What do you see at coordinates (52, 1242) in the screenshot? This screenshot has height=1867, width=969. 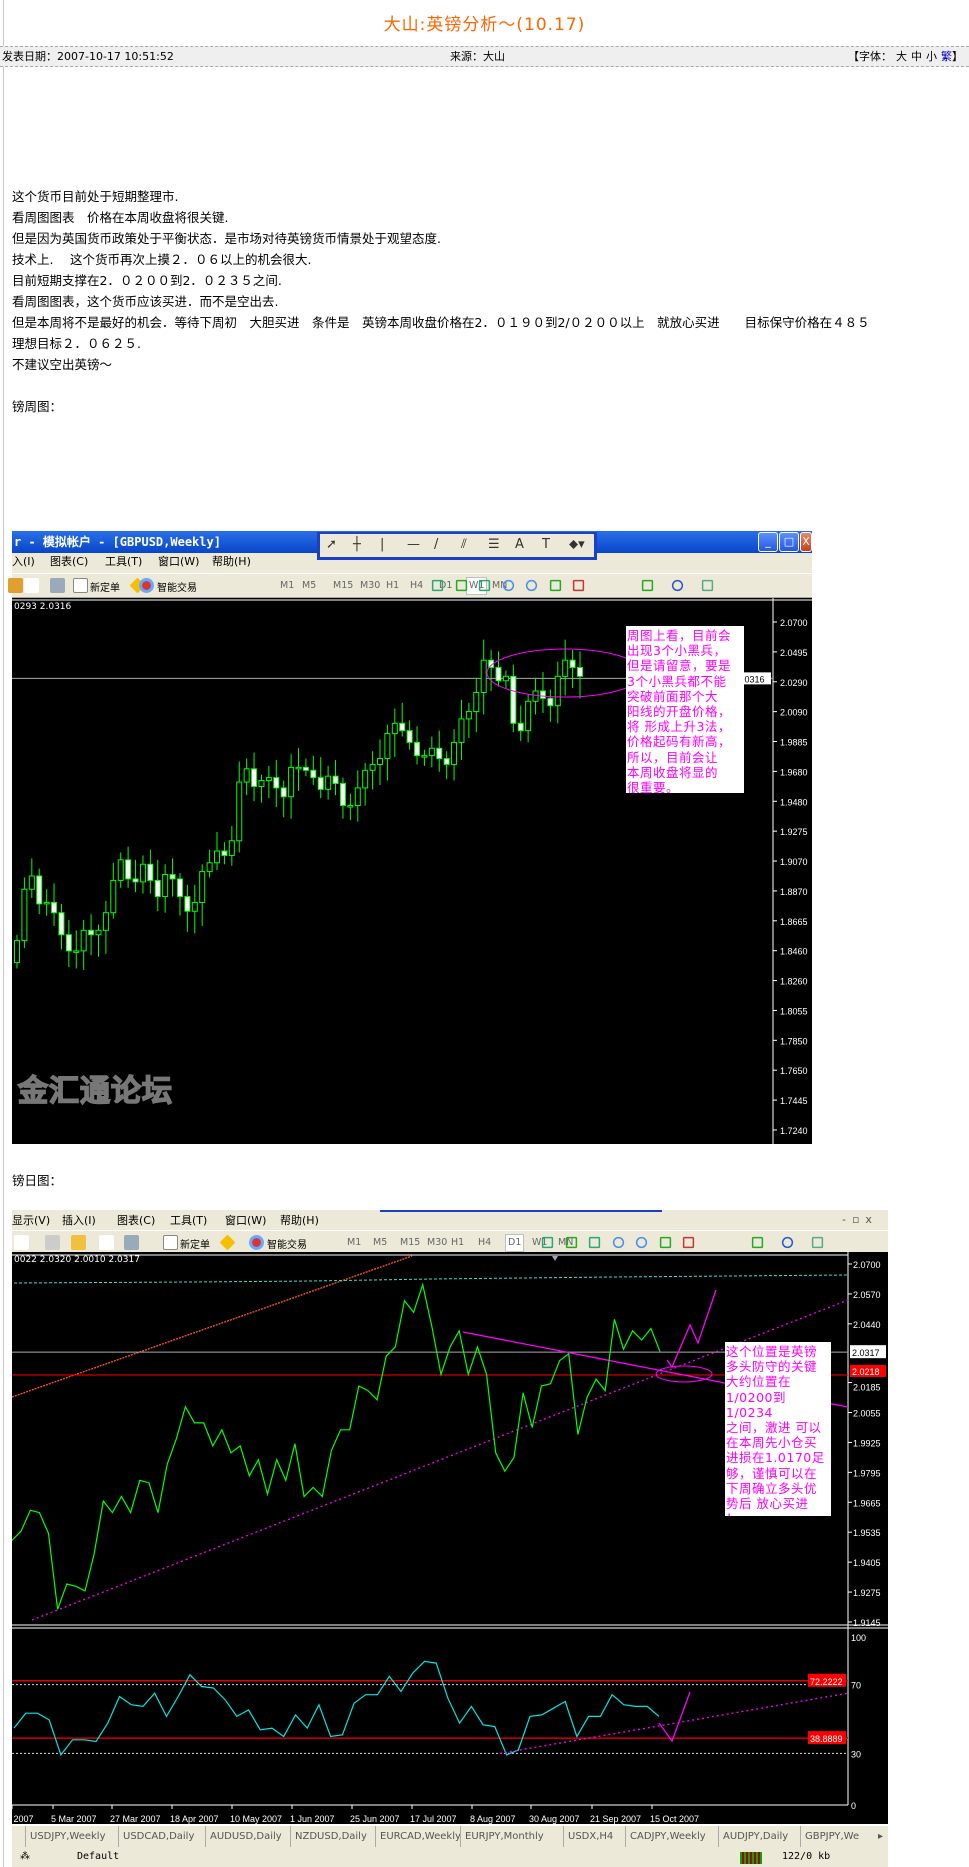 I see `crosshair-icon` at bounding box center [52, 1242].